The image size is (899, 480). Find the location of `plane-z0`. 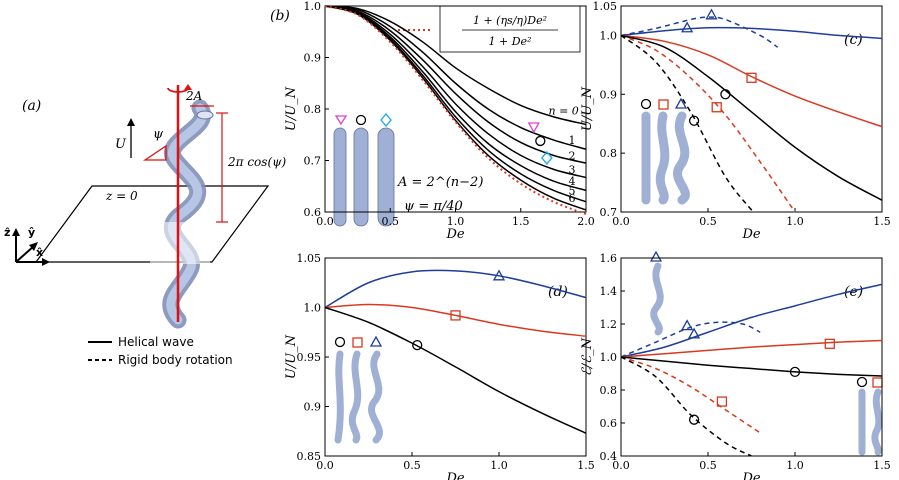

plane-z0 is located at coordinates (152, 224).